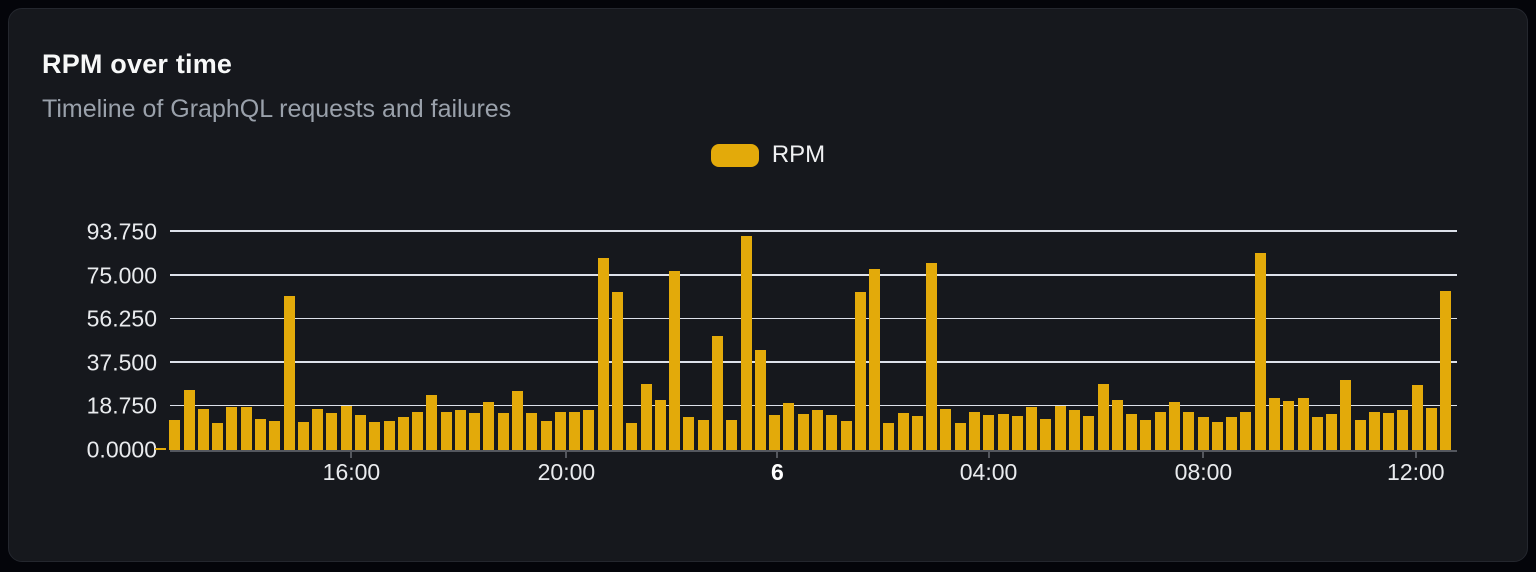 The width and height of the screenshot is (1536, 572). Describe the element at coordinates (121, 231) in the screenshot. I see `y-axis-label: 93.750` at that location.